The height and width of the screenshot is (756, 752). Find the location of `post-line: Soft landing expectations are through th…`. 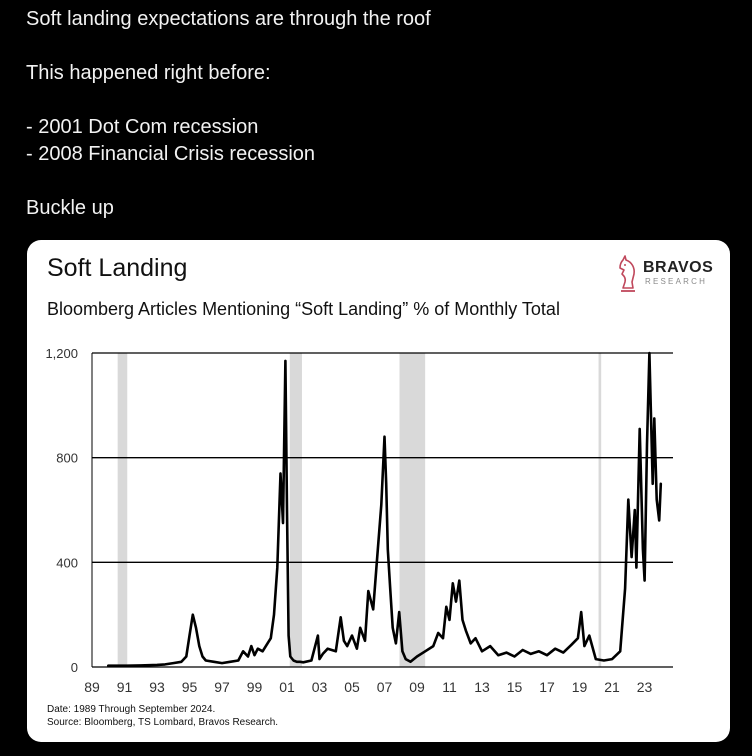

post-line: Soft landing expectations are through th… is located at coordinates (228, 19).